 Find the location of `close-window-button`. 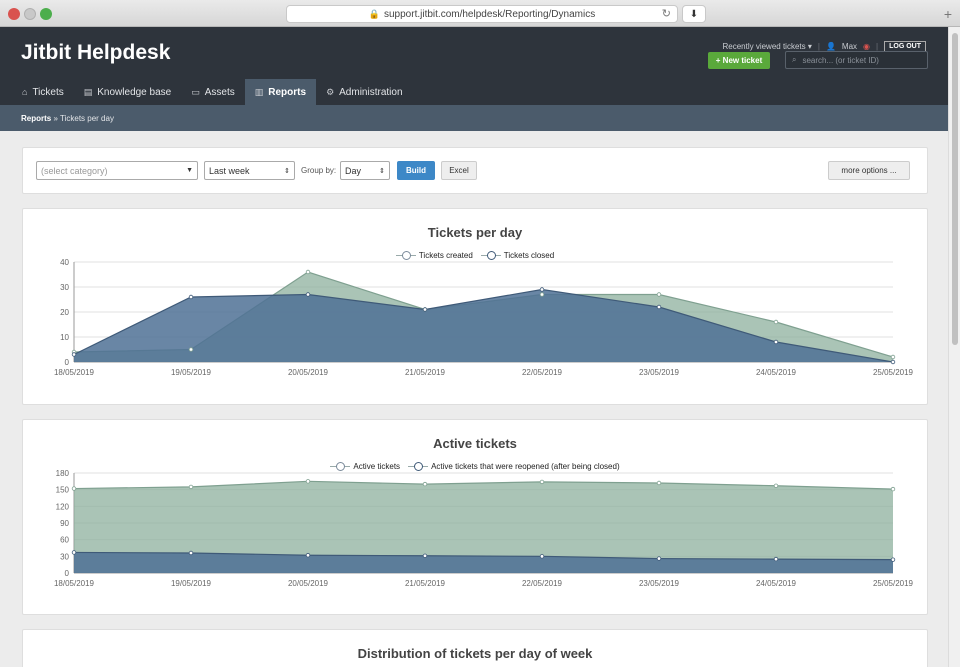

close-window-button is located at coordinates (14, 14).